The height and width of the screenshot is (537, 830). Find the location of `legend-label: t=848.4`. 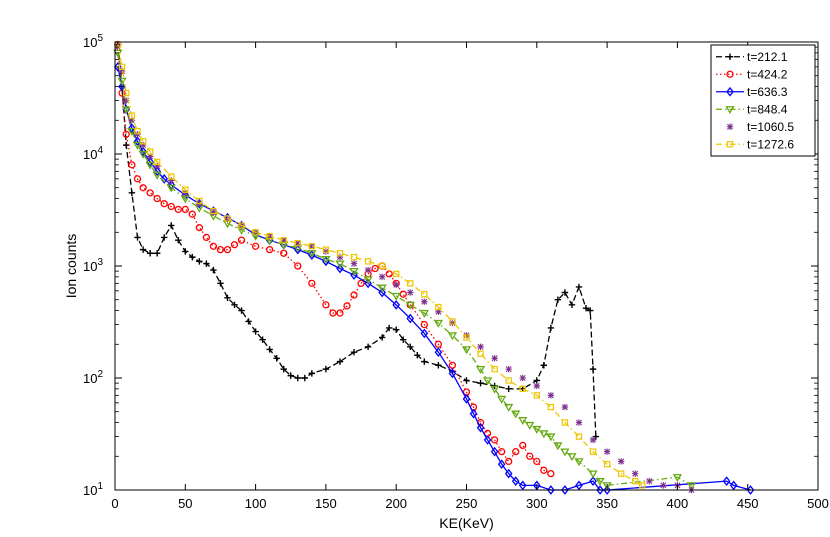

legend-label: t=848.4 is located at coordinates (767, 109).